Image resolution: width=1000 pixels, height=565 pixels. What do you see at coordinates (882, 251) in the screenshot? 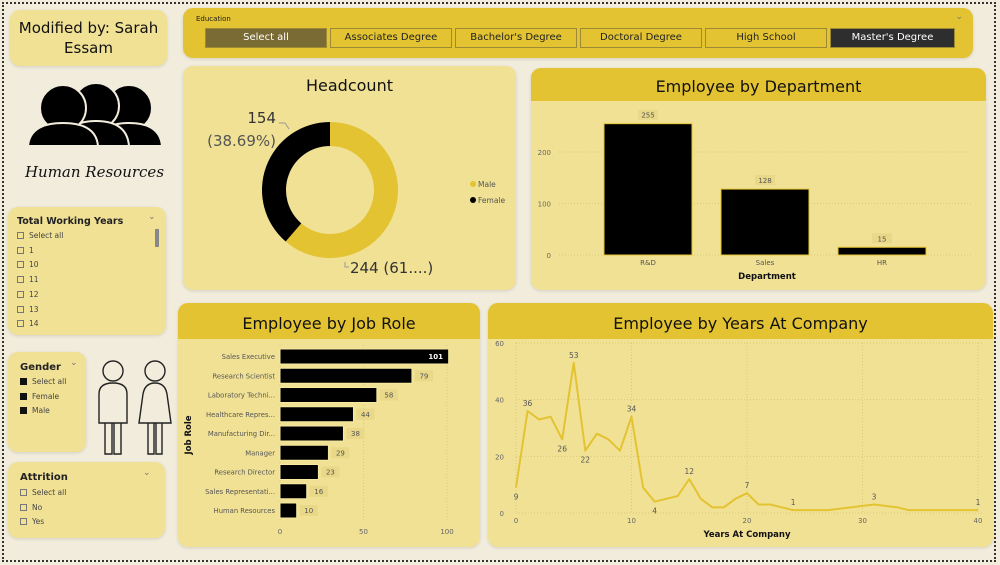
I see `bar-hr` at bounding box center [882, 251].